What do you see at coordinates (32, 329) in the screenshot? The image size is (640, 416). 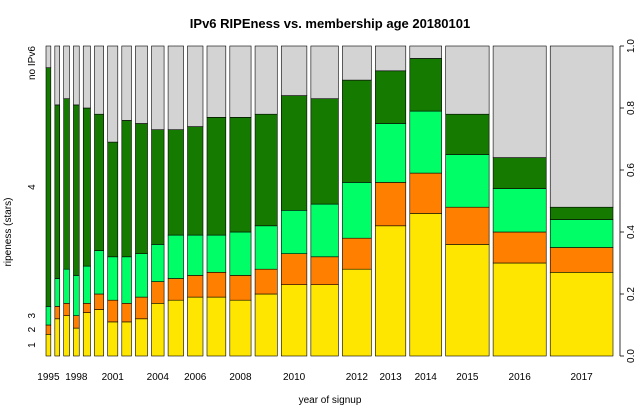 I see `left-tick-label: 2` at bounding box center [32, 329].